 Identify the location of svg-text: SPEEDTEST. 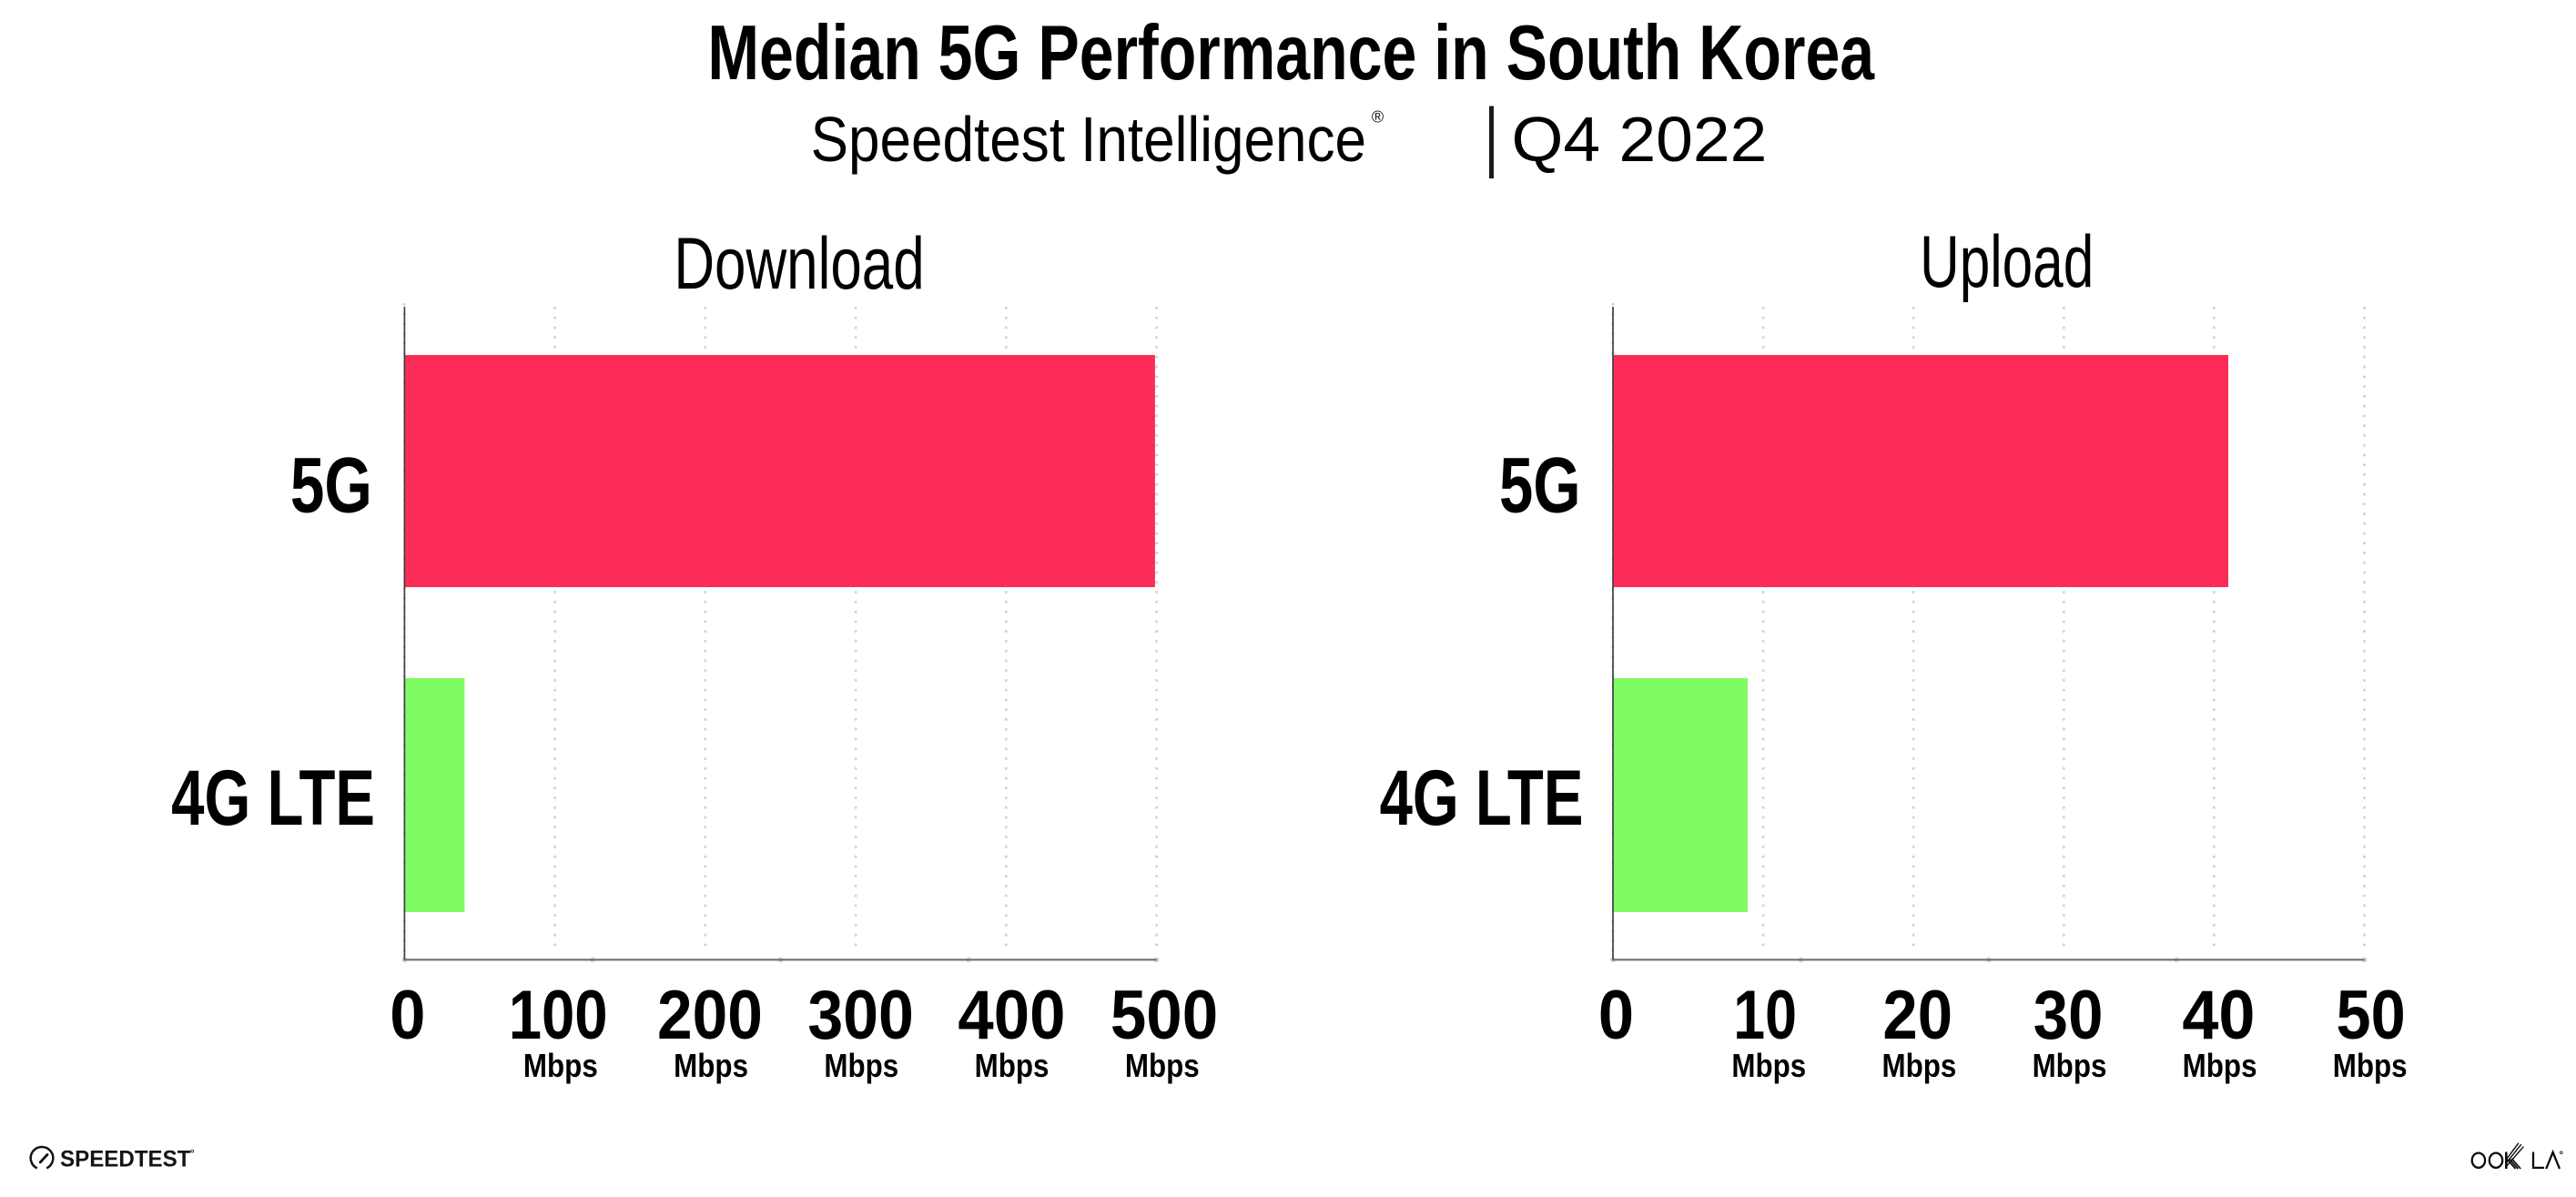
(125, 1159).